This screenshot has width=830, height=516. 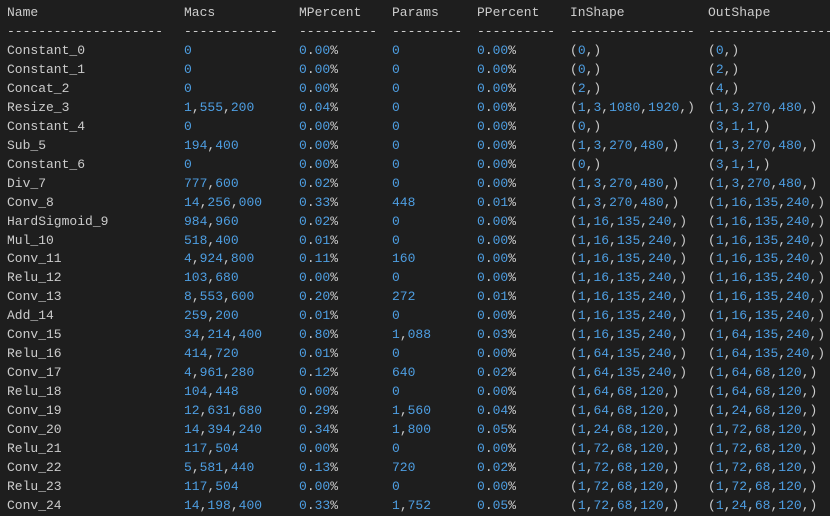 What do you see at coordinates (319, 183) in the screenshot?
I see `mpercent-cell: 0.02%` at bounding box center [319, 183].